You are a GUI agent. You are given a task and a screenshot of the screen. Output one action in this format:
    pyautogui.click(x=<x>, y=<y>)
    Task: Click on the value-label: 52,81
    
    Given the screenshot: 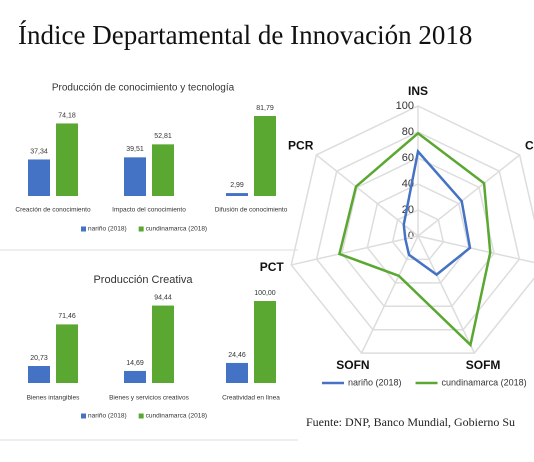 What is the action you would take?
    pyautogui.click(x=163, y=136)
    